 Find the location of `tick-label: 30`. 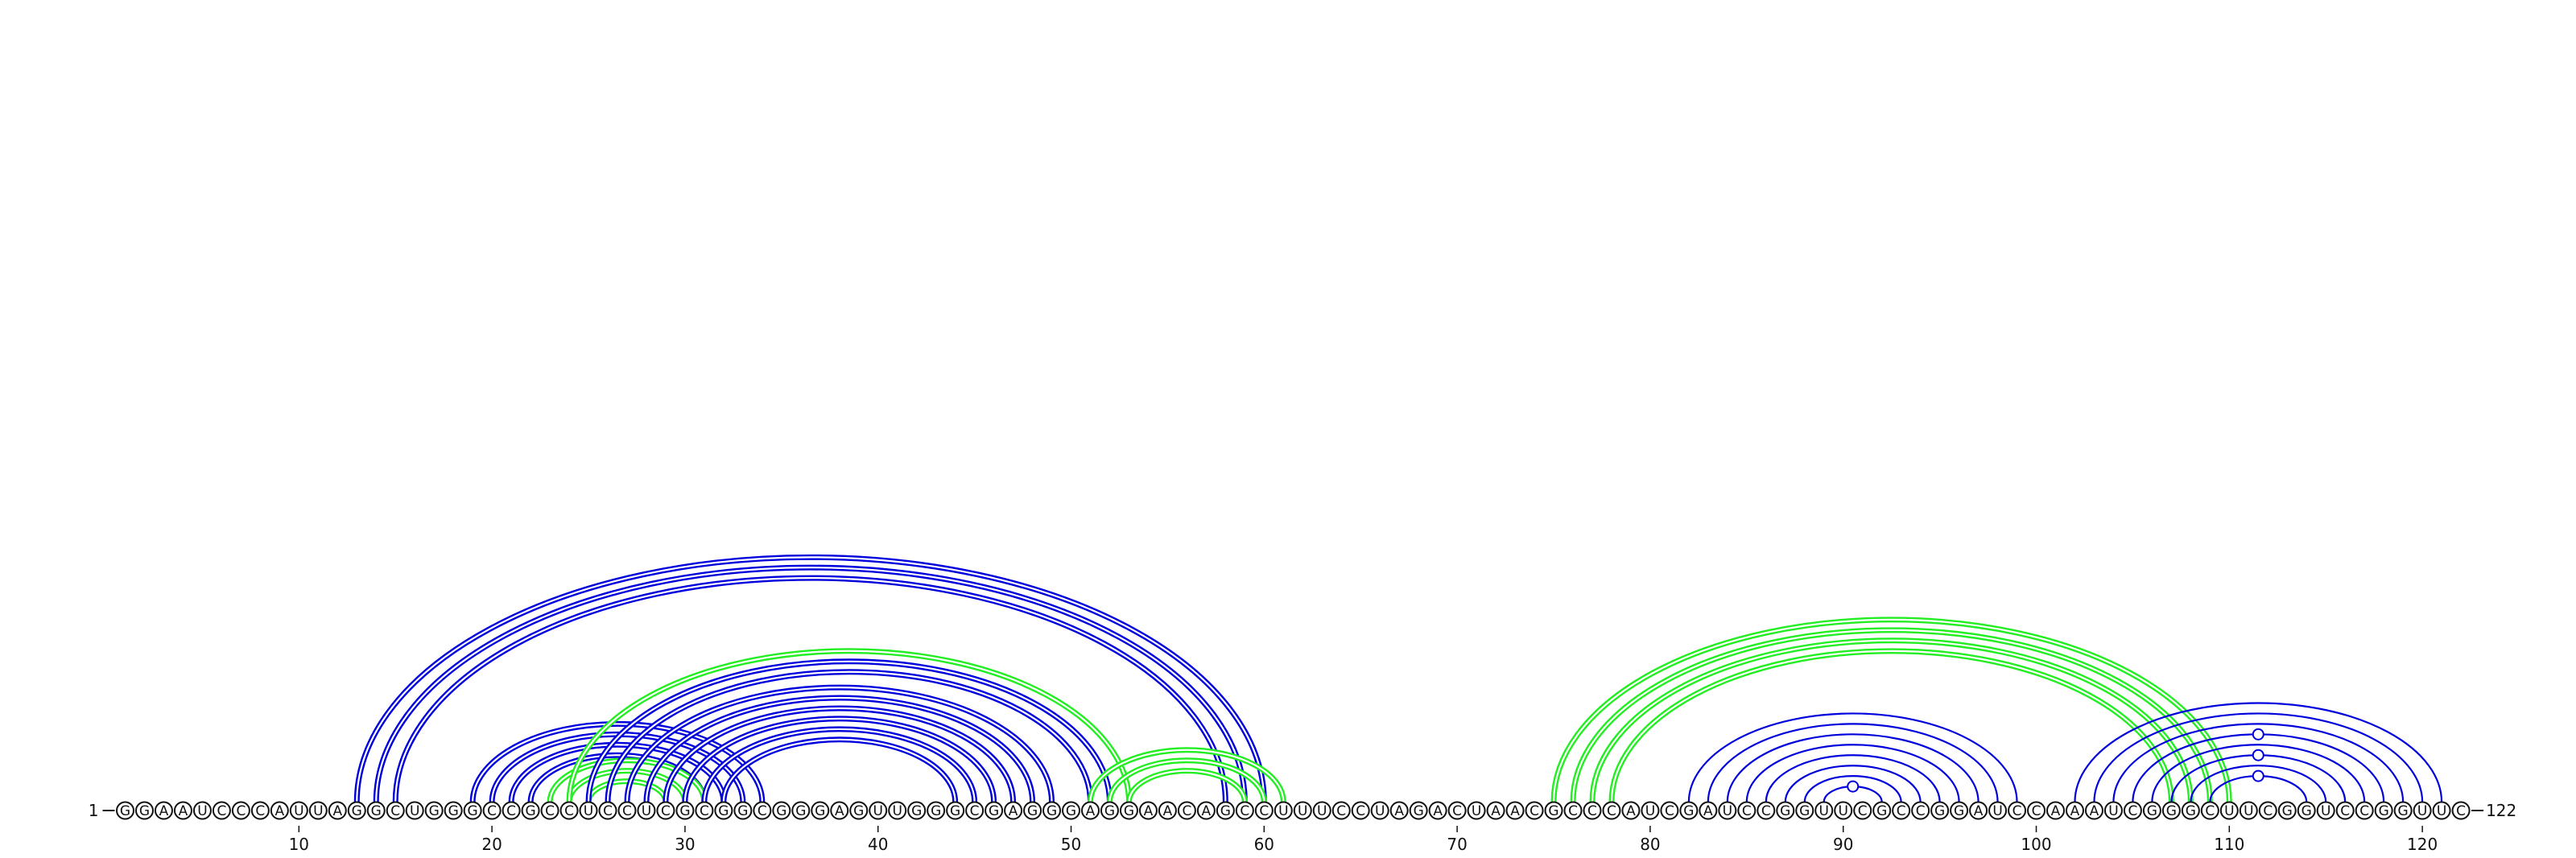

tick-label: 30 is located at coordinates (685, 845).